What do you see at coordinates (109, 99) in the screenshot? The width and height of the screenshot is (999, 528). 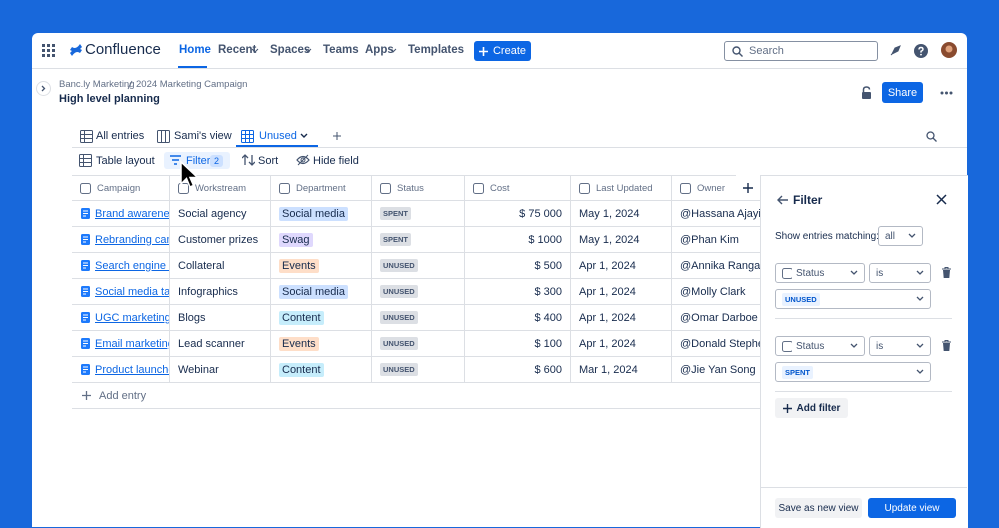 I see `page-title: High level planning` at bounding box center [109, 99].